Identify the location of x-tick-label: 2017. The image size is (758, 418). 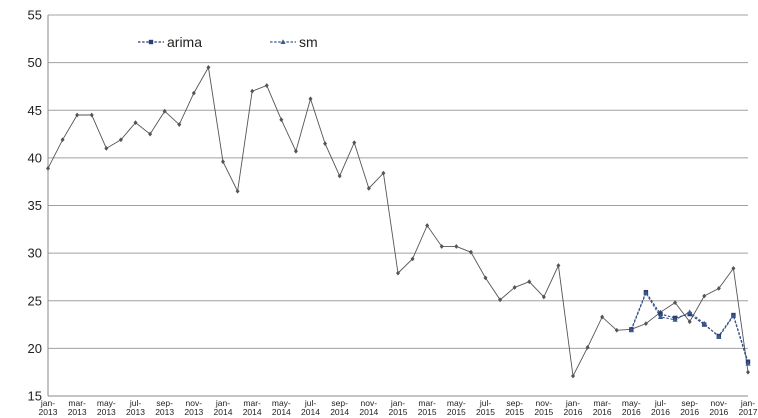
(748, 412).